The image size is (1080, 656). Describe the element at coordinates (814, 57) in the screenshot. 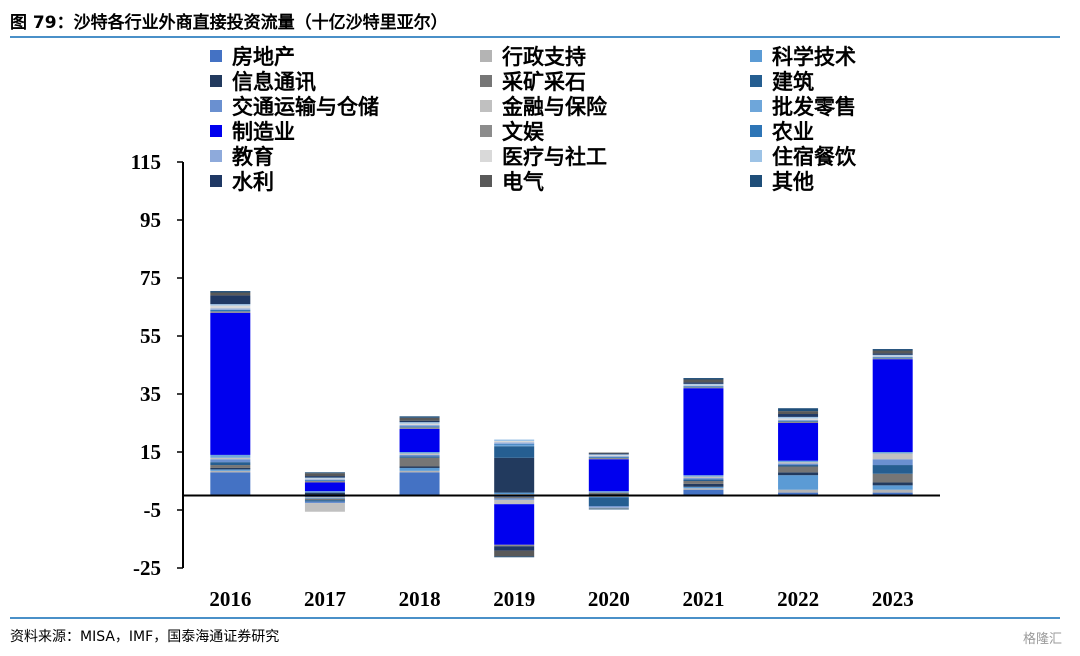

I see `legend-label: 科学技术` at that location.